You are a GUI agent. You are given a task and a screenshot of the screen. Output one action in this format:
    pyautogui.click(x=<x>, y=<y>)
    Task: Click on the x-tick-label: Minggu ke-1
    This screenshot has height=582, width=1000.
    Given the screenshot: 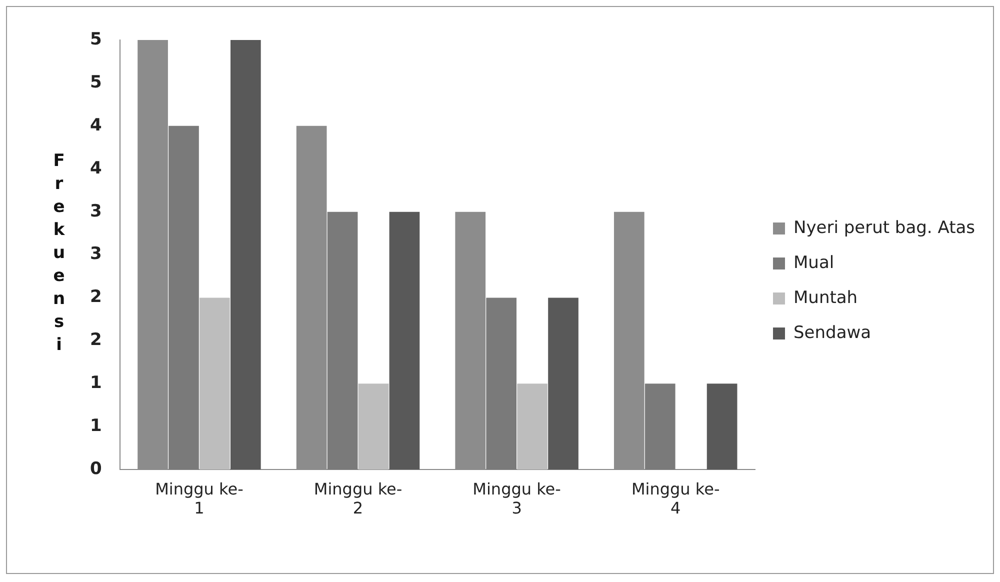 What is the action you would take?
    pyautogui.click(x=199, y=498)
    